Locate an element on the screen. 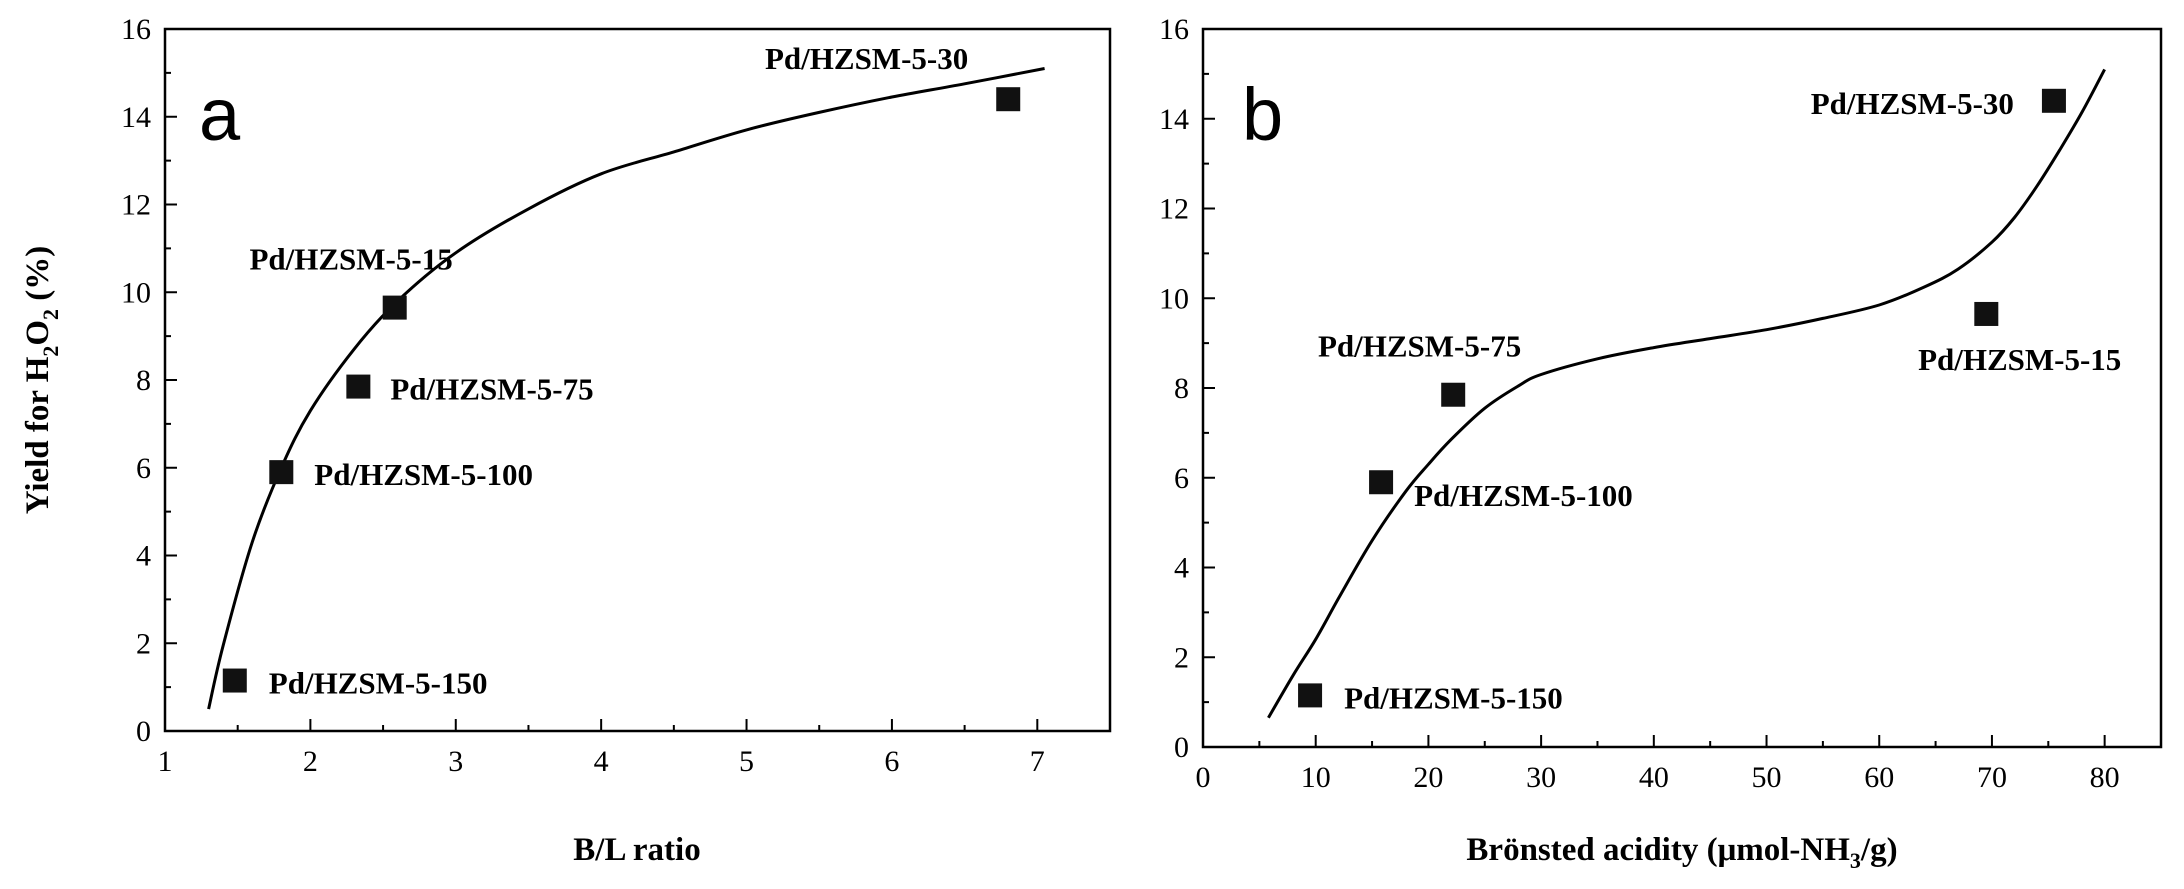 This screenshot has width=2184, height=889. x-tick-label: 70 is located at coordinates (1992, 777).